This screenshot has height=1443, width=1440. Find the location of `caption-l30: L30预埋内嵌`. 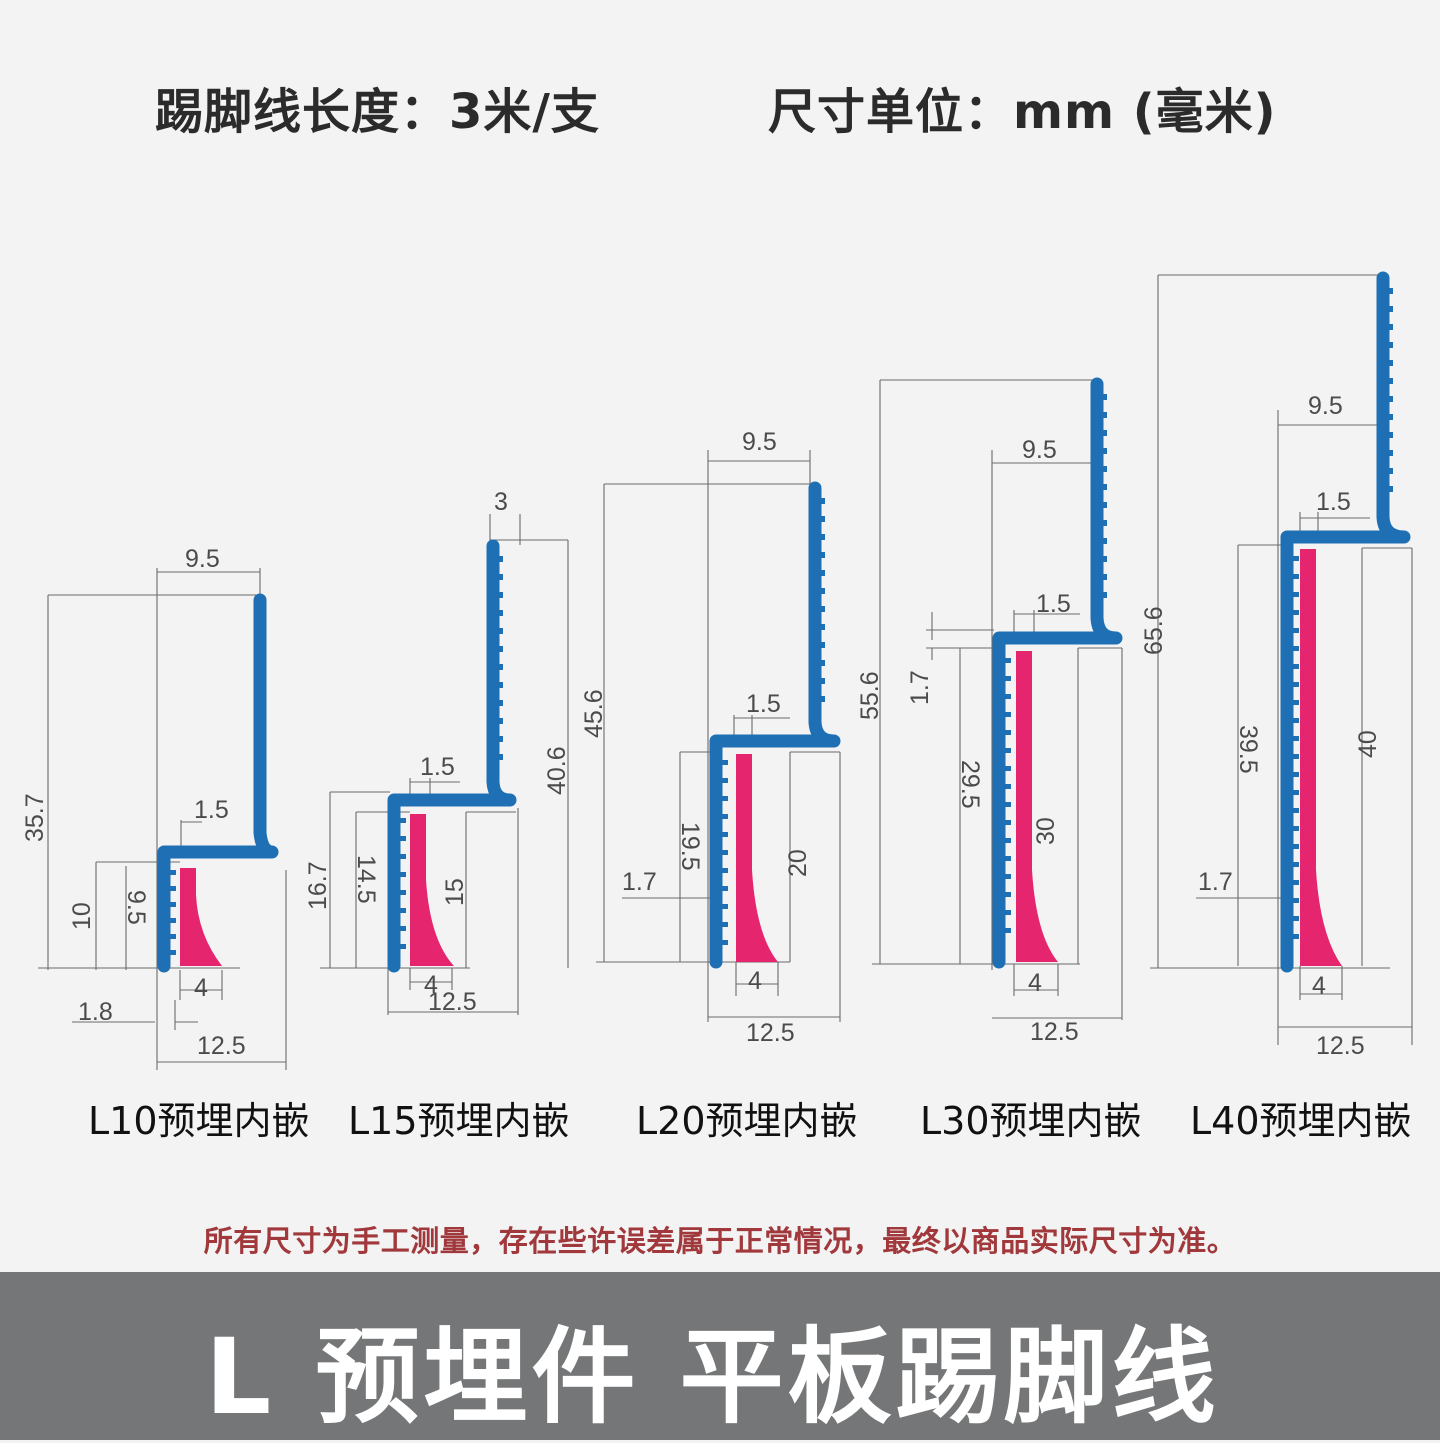

caption-l30: L30预埋内嵌 is located at coordinates (1031, 1121).